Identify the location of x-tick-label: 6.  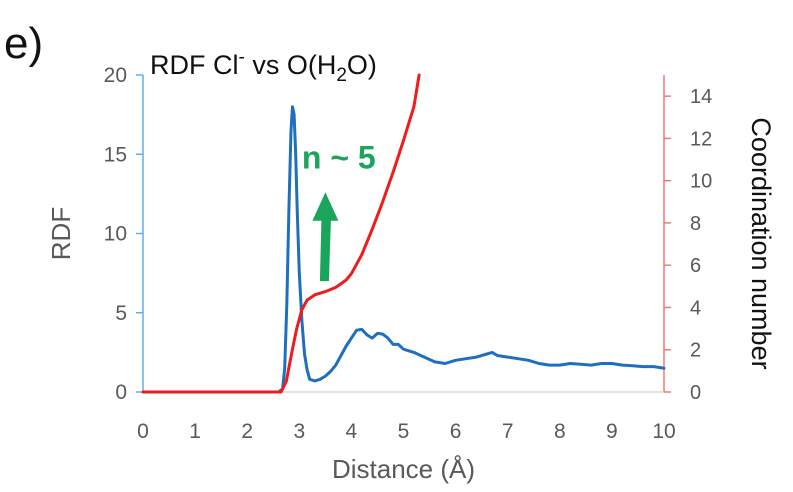
(456, 431).